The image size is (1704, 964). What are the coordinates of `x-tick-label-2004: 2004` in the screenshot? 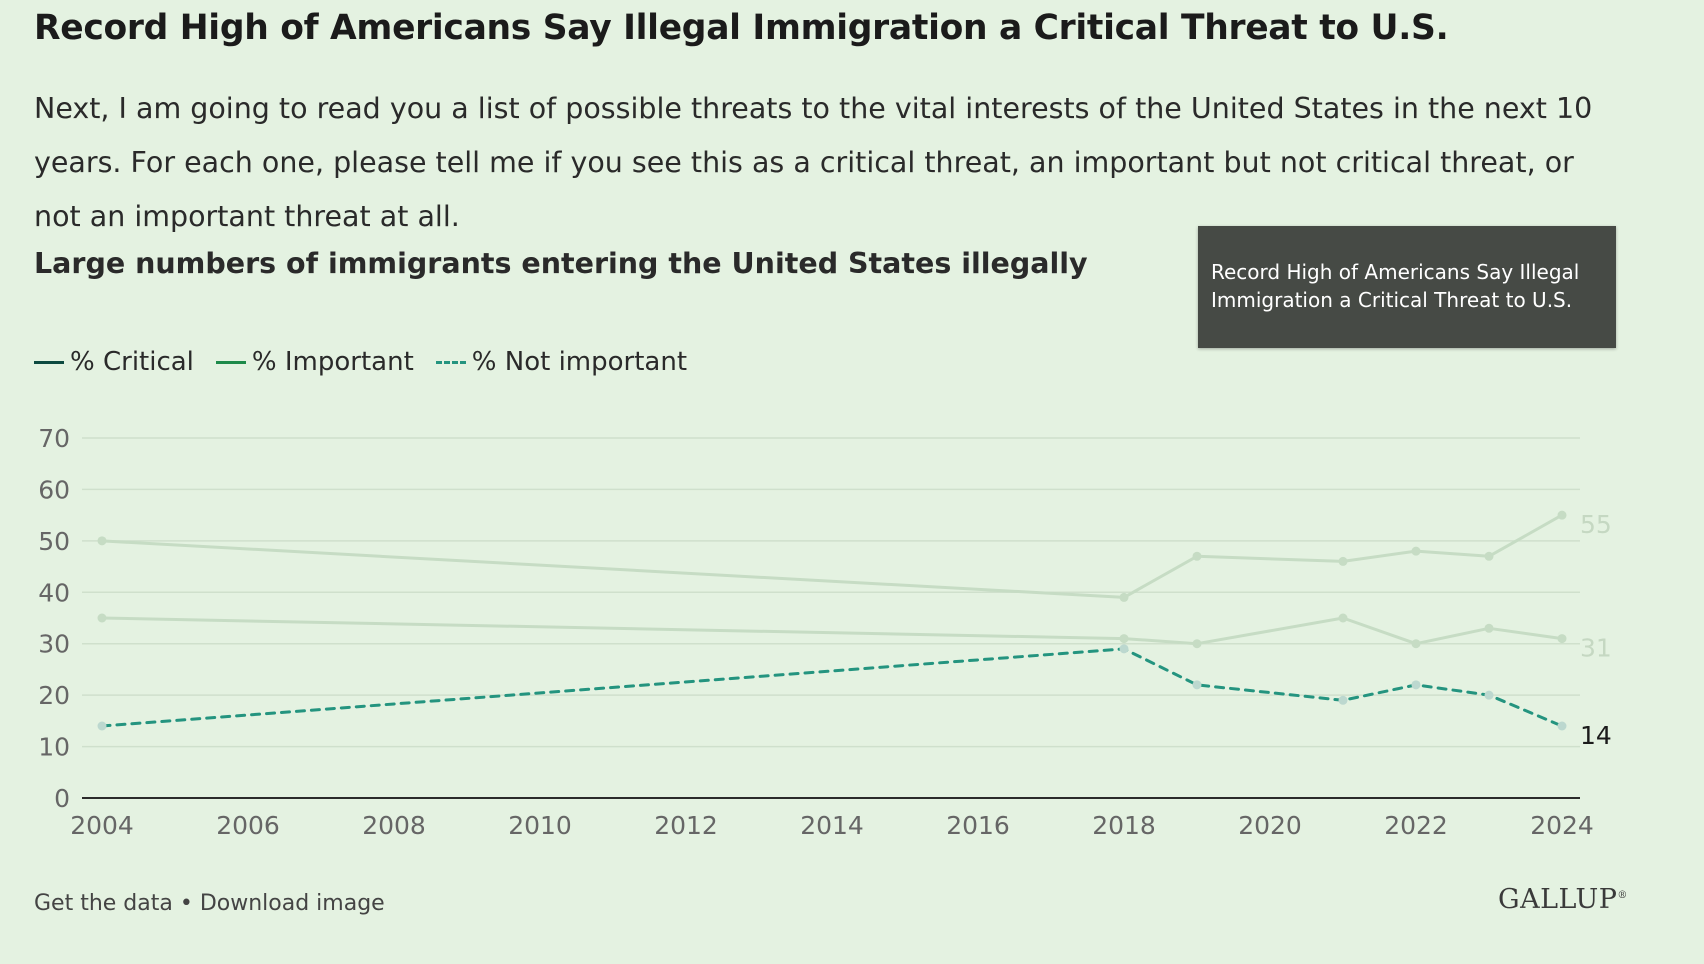 It's located at (102, 825).